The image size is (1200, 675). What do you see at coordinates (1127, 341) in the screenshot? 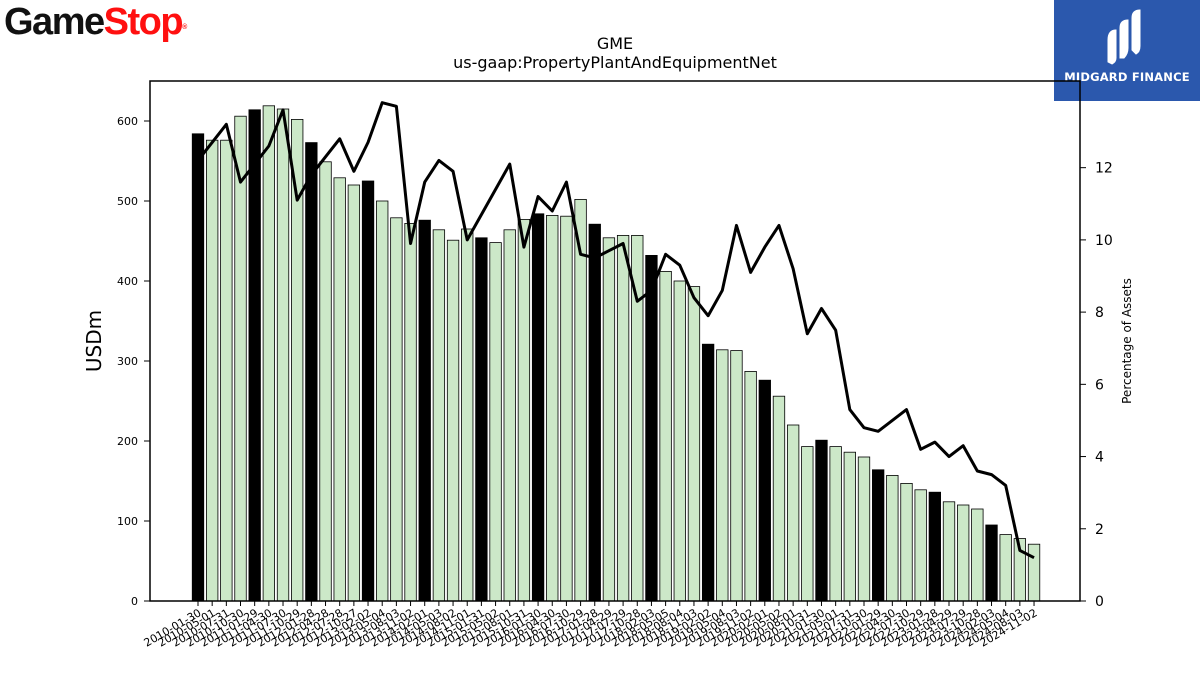
I see `y2-axis-label: Percentage of Assets` at bounding box center [1127, 341].